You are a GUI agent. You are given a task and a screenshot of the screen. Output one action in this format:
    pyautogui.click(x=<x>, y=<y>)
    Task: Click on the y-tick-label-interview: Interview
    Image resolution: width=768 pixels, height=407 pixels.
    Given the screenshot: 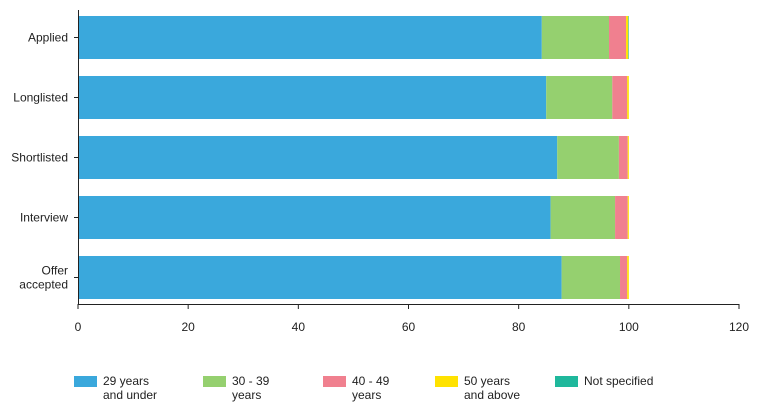 What is the action you would take?
    pyautogui.click(x=44, y=218)
    